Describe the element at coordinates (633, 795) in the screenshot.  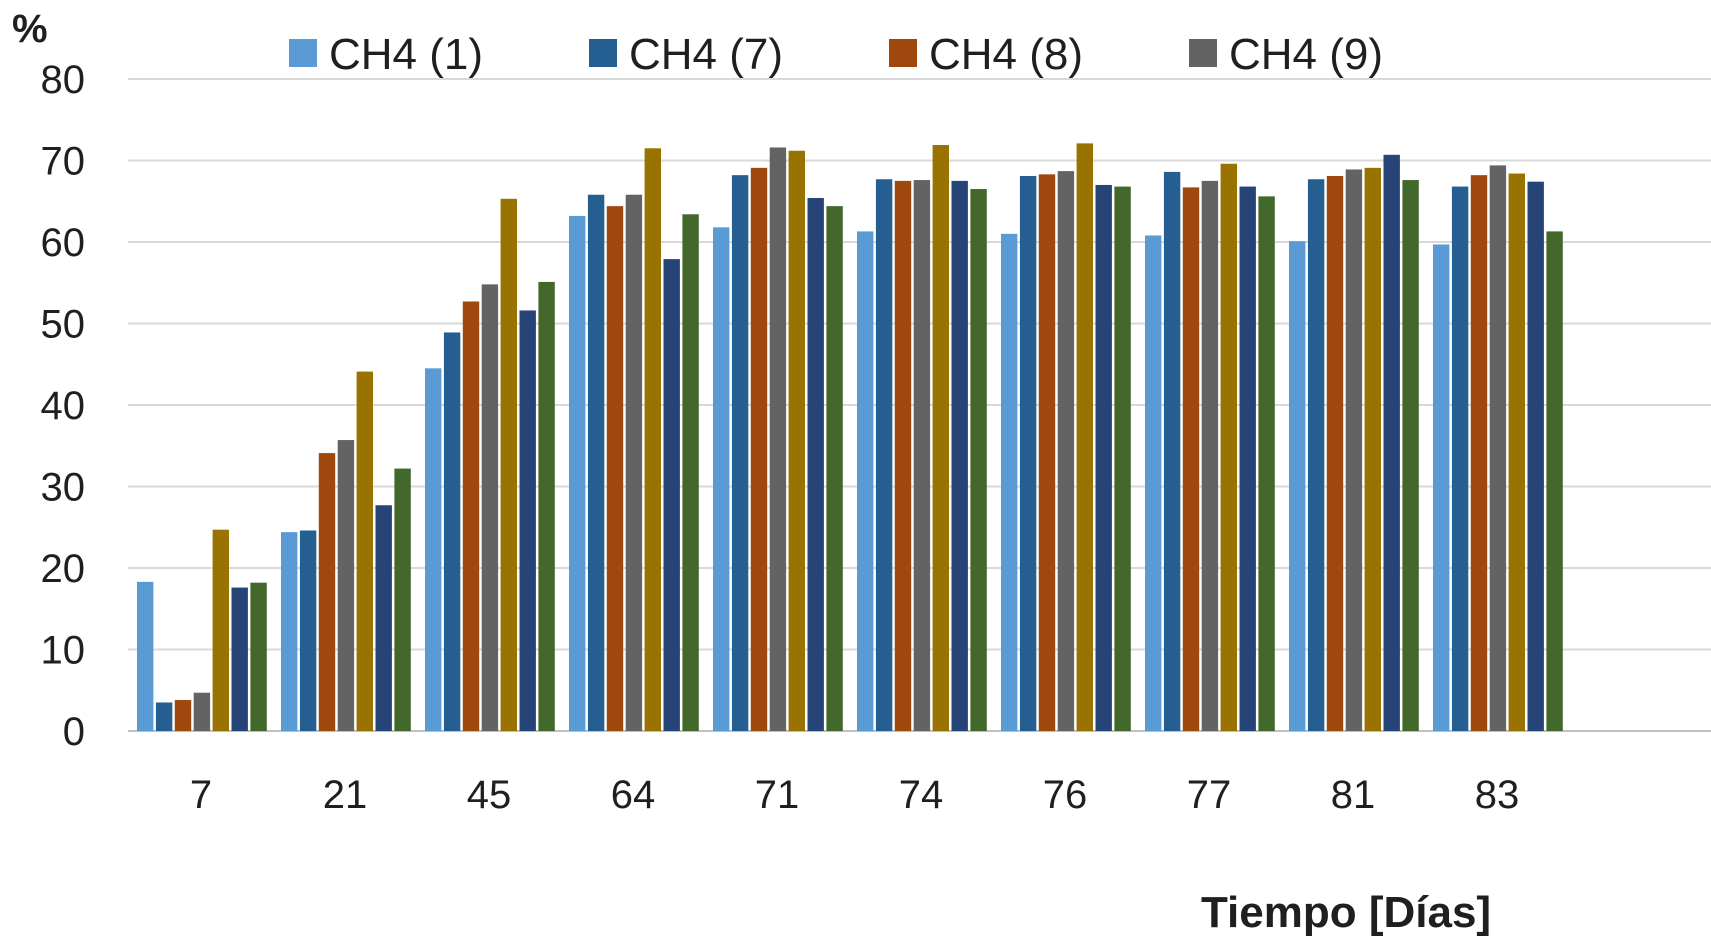
I see `x-tick-label: 64` at that location.